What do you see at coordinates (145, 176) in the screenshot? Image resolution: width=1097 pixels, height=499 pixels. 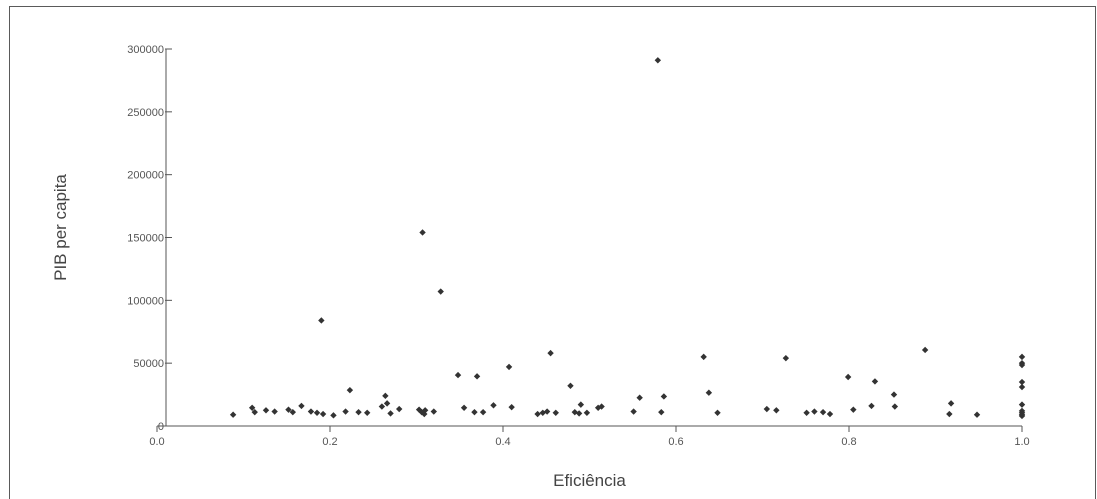 I see `y-tick-label: 200000` at bounding box center [145, 176].